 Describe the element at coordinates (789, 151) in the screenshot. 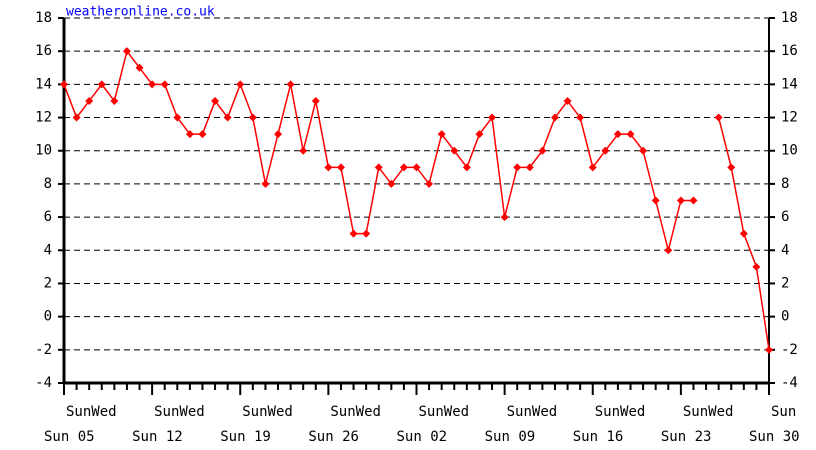

I see `y2-tick-label: 10` at that location.